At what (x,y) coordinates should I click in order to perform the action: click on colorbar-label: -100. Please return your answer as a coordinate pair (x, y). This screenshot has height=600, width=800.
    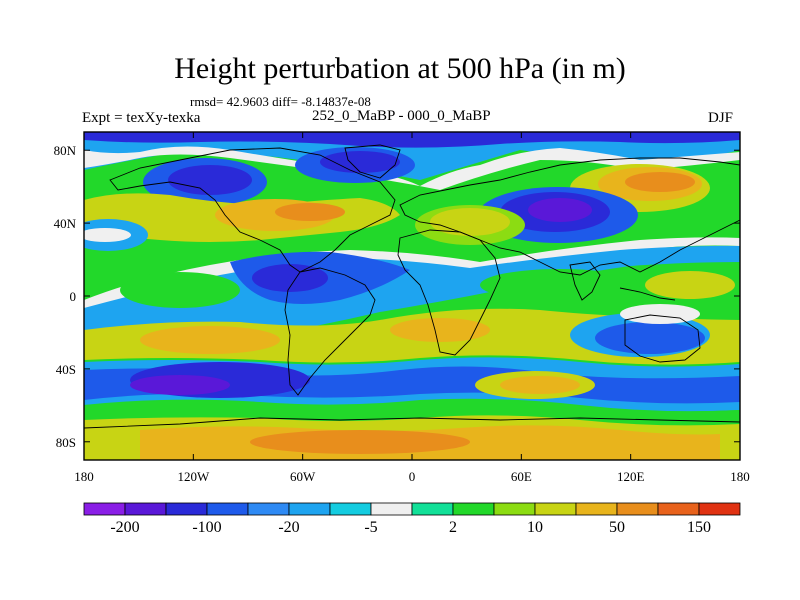
    Looking at the image, I should click on (206, 527).